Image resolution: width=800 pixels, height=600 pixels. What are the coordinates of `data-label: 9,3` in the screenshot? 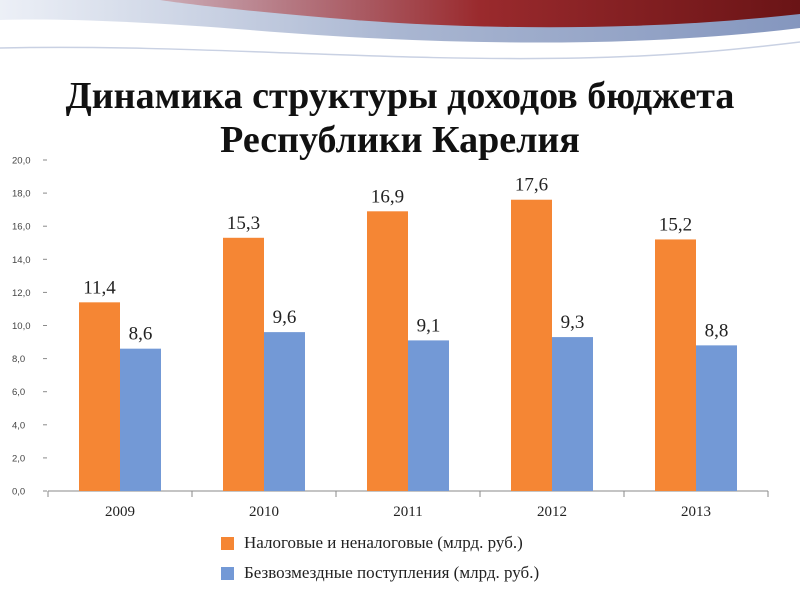 It's located at (573, 322).